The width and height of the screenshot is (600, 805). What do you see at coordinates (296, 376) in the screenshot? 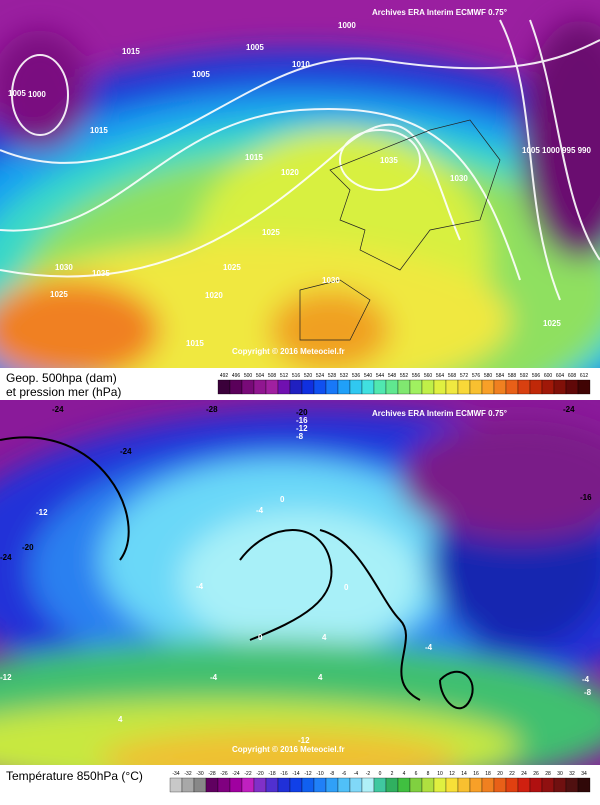
I see `legend-label: 516` at bounding box center [296, 376].